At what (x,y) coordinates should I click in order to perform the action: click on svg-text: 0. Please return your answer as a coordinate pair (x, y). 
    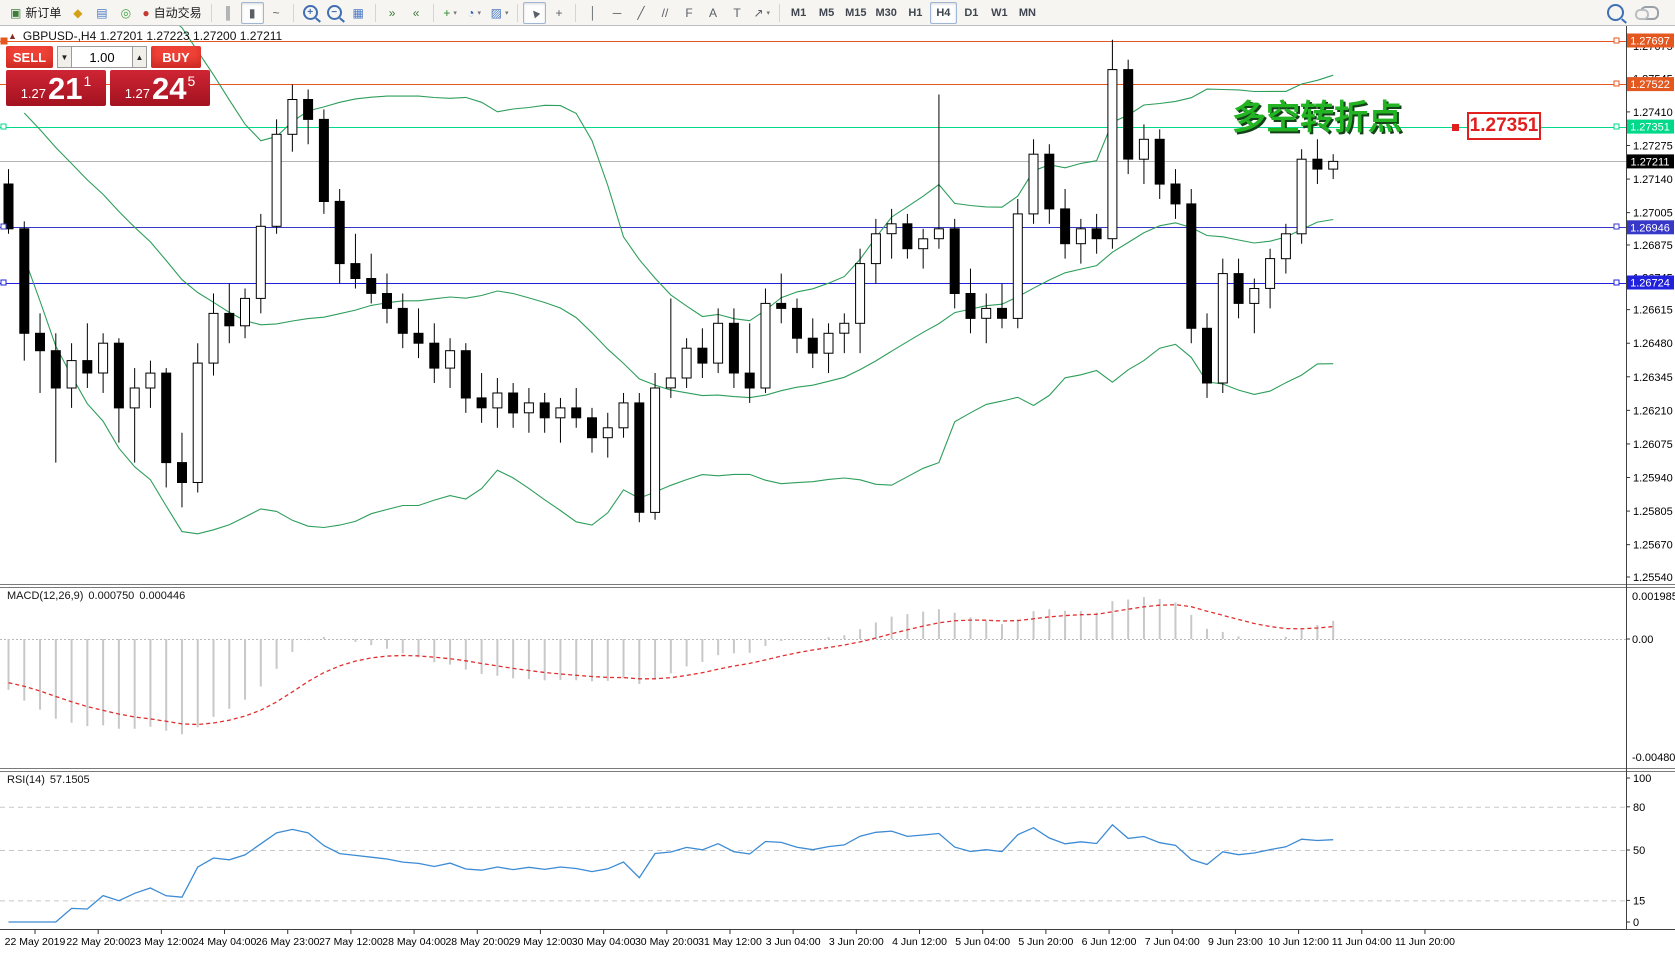
    Looking at the image, I should click on (1636, 923).